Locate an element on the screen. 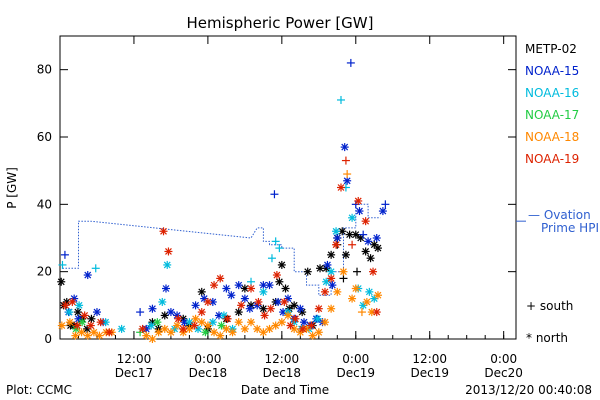  y-axis-label: P [GW] is located at coordinates (12, 188).